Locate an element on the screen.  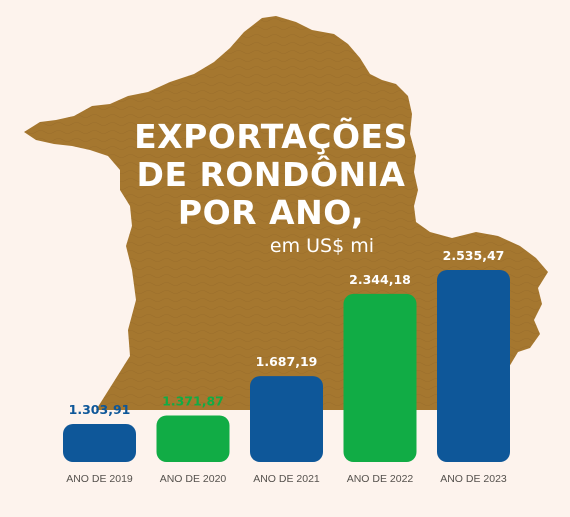
title-line-3: POR ANO, is located at coordinates (271, 212).